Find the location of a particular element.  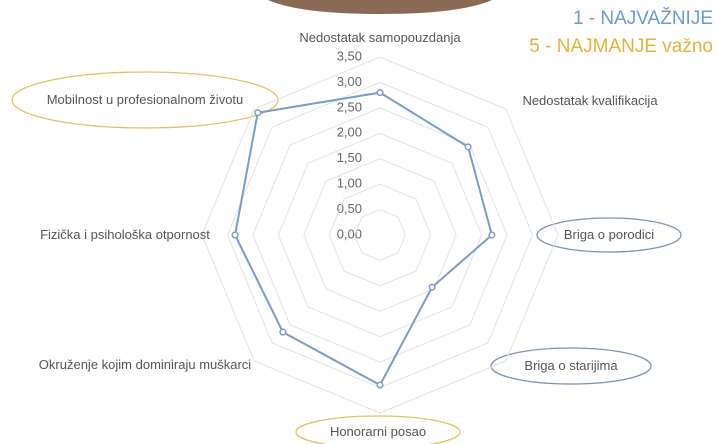

r-tick-label: 3,00 is located at coordinates (349, 81).